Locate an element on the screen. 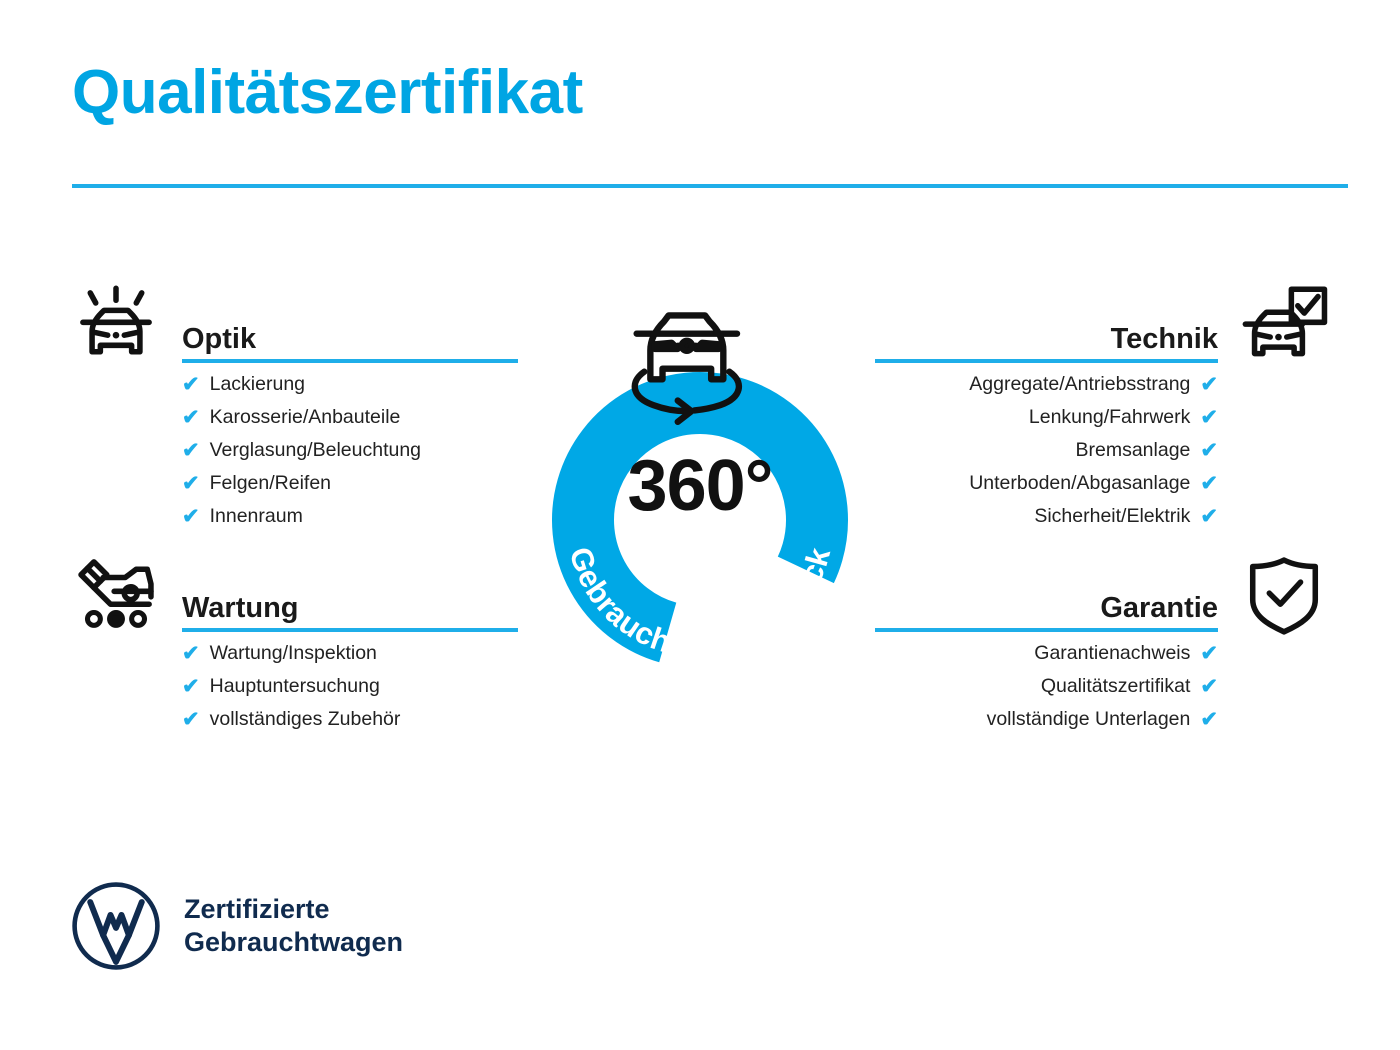 This screenshot has height=1050, width=1400. section-divider-technik is located at coordinates (1046, 361).